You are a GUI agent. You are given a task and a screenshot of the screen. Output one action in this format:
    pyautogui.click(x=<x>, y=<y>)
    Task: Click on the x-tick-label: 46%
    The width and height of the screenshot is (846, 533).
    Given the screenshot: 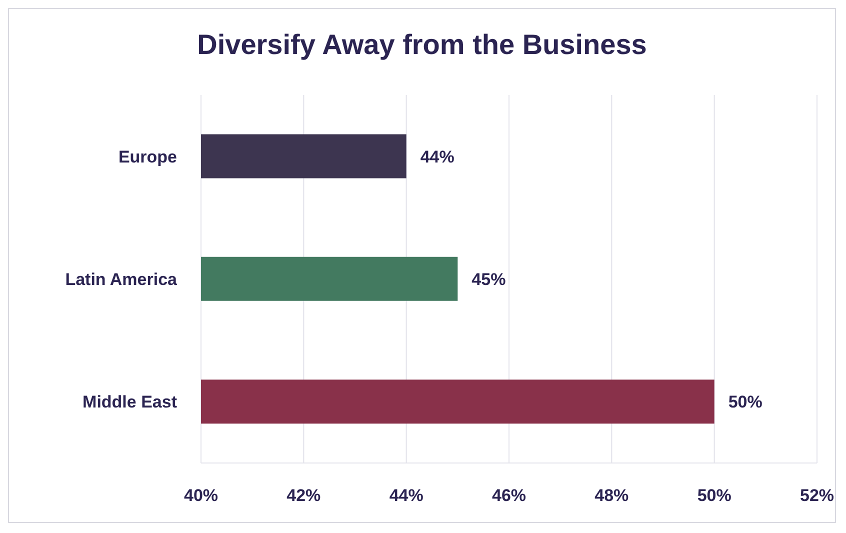 What is the action you would take?
    pyautogui.click(x=509, y=496)
    